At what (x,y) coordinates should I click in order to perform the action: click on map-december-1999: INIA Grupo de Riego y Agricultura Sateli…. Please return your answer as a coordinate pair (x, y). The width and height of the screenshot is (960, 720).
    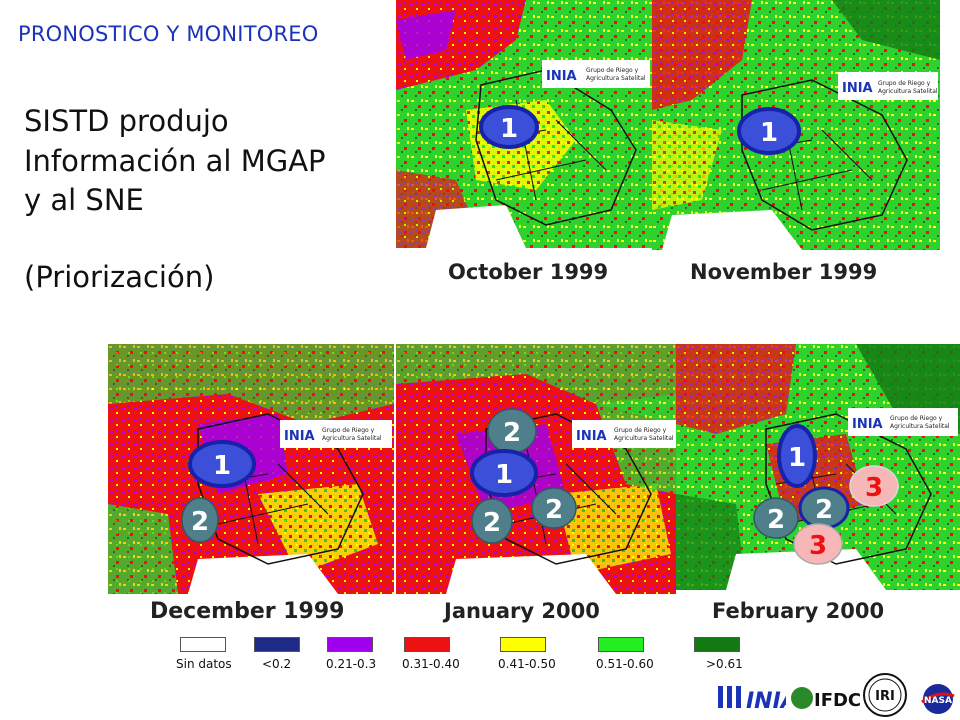
    Looking at the image, I should click on (251, 469).